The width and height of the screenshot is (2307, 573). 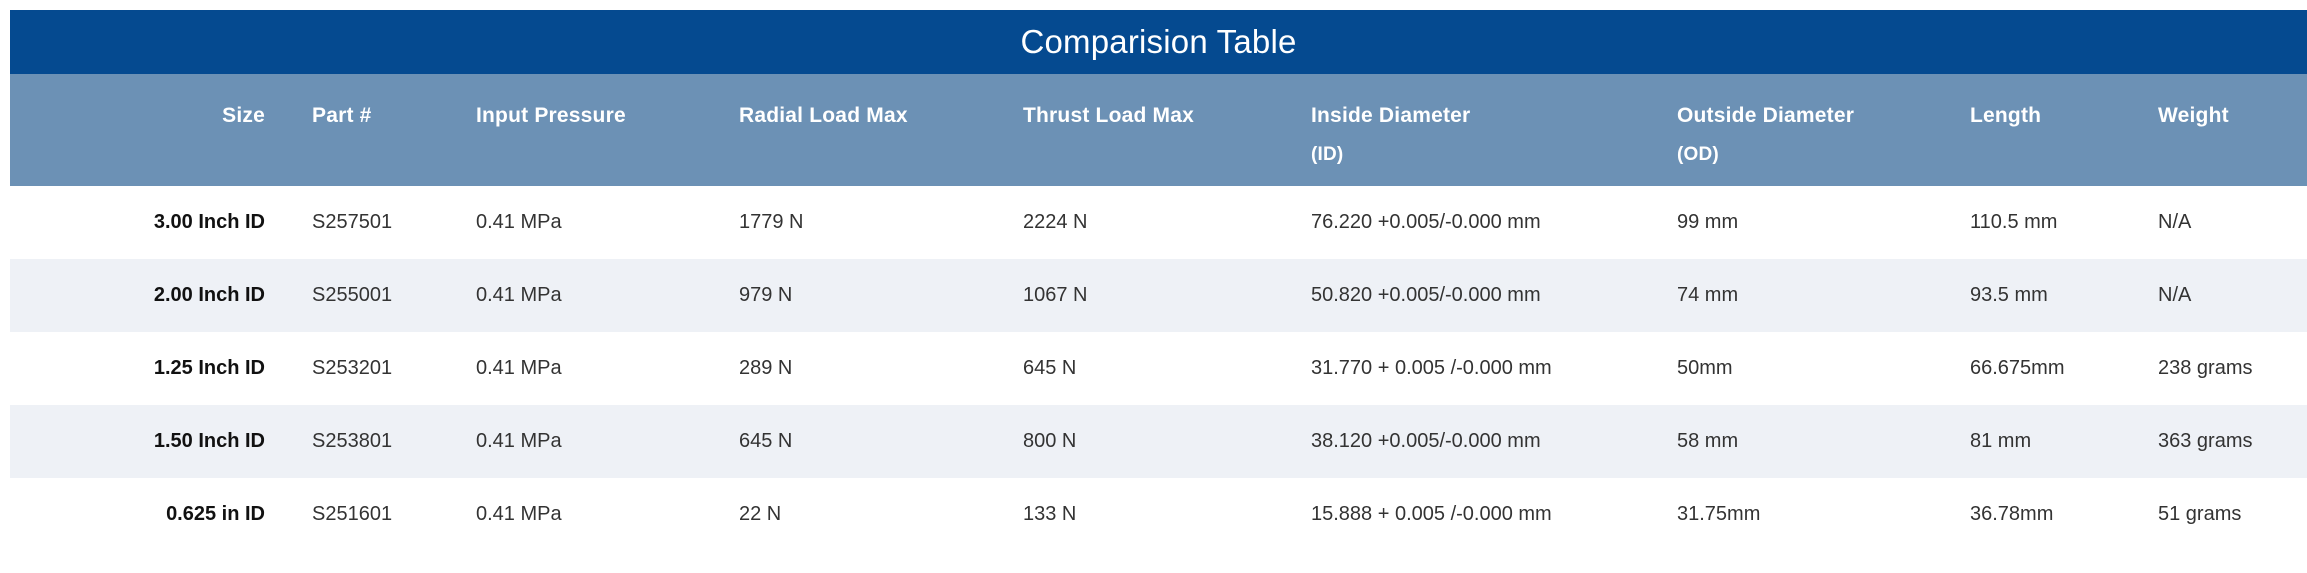 What do you see at coordinates (2012, 514) in the screenshot?
I see `cell-length: 36.78mm` at bounding box center [2012, 514].